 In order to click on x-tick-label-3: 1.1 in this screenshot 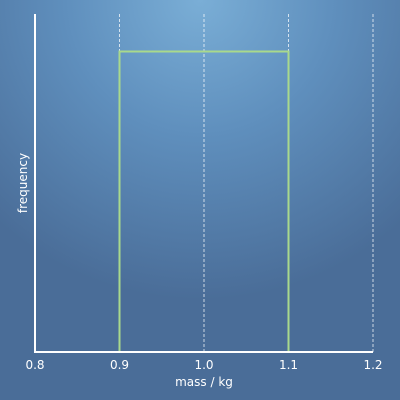, I will do `click(288, 365)`.